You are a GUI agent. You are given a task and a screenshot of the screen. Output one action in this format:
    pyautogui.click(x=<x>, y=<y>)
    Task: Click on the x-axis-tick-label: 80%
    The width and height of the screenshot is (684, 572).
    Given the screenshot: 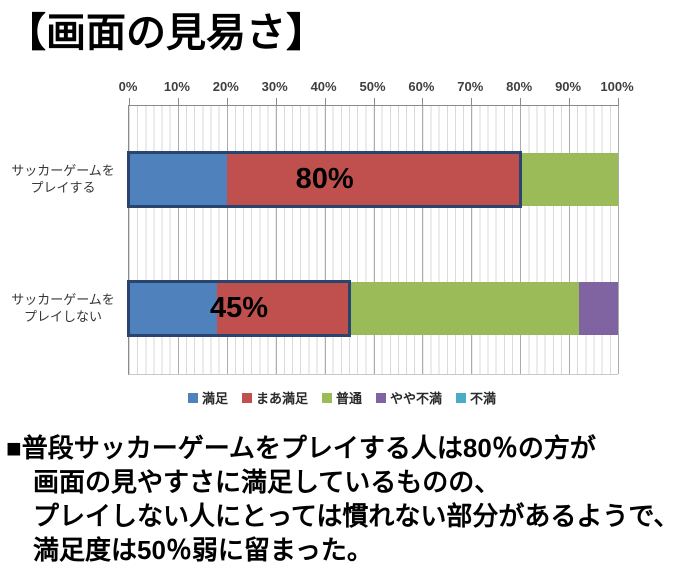 What is the action you would take?
    pyautogui.click(x=519, y=86)
    